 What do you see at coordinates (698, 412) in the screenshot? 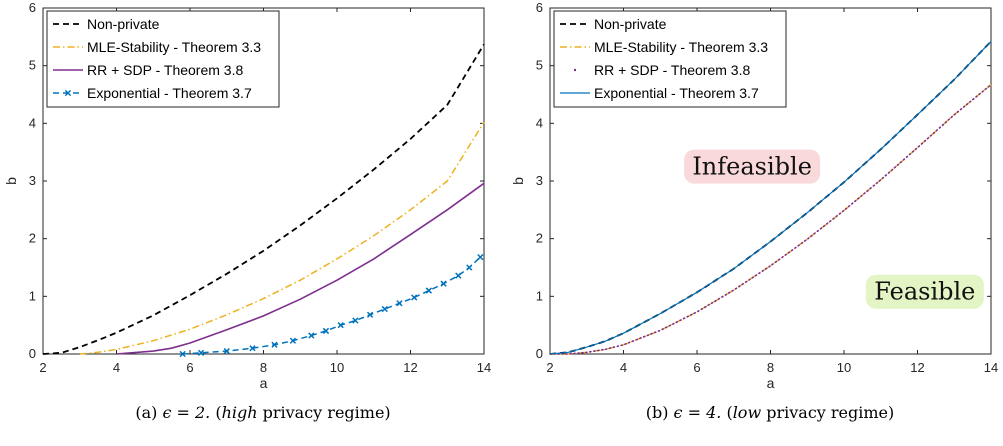
I see `caption-part-math: ϵ = 4.` at bounding box center [698, 412].